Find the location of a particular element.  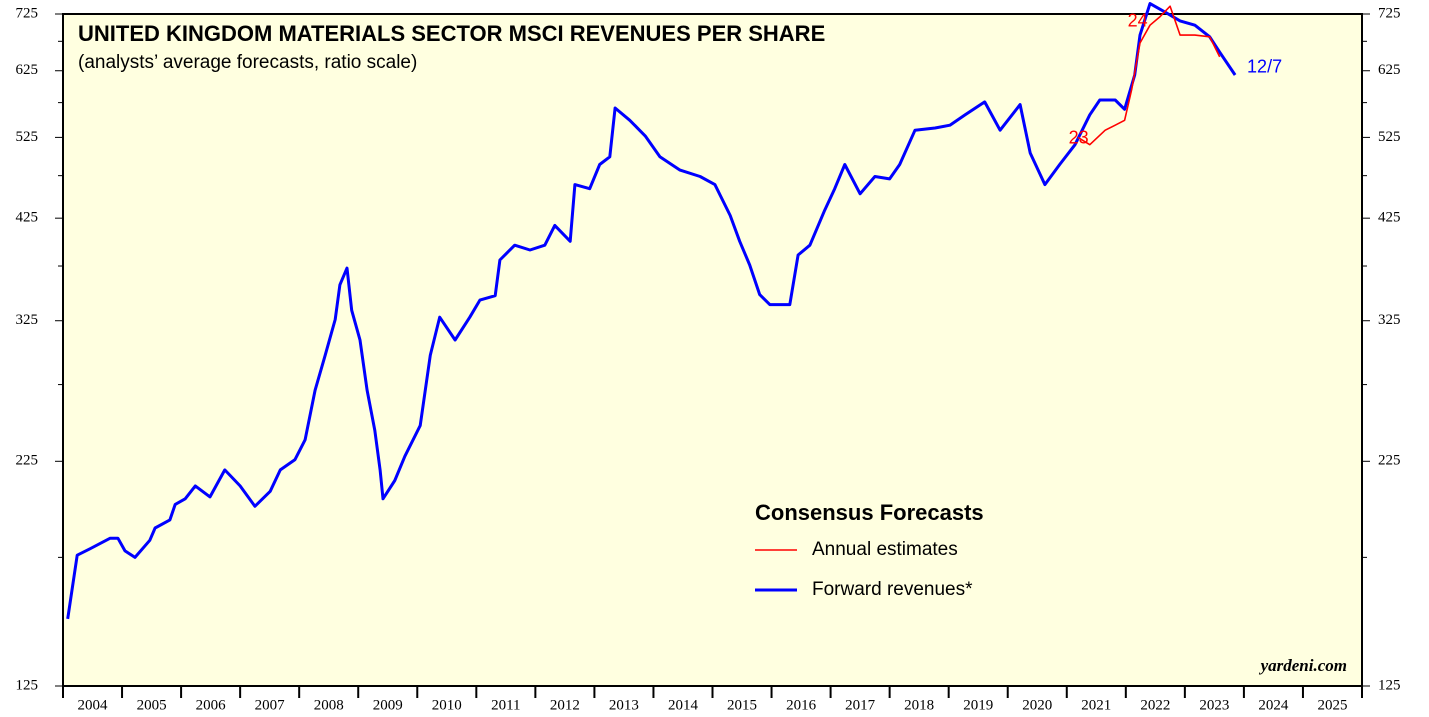

x-tick-label: 2006 is located at coordinates (211, 705).